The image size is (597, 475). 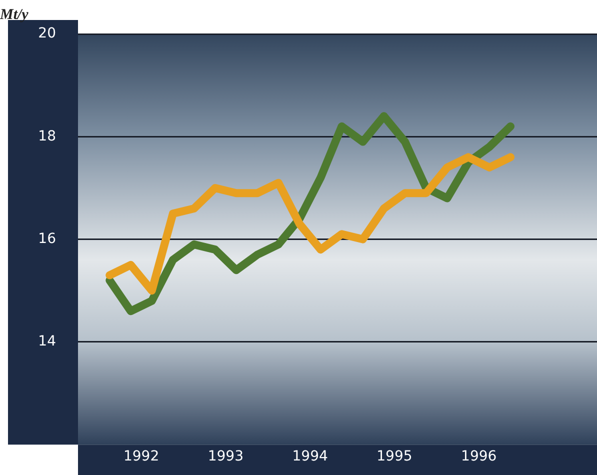 What do you see at coordinates (394, 456) in the screenshot?
I see `x-tick-label: 1995` at bounding box center [394, 456].